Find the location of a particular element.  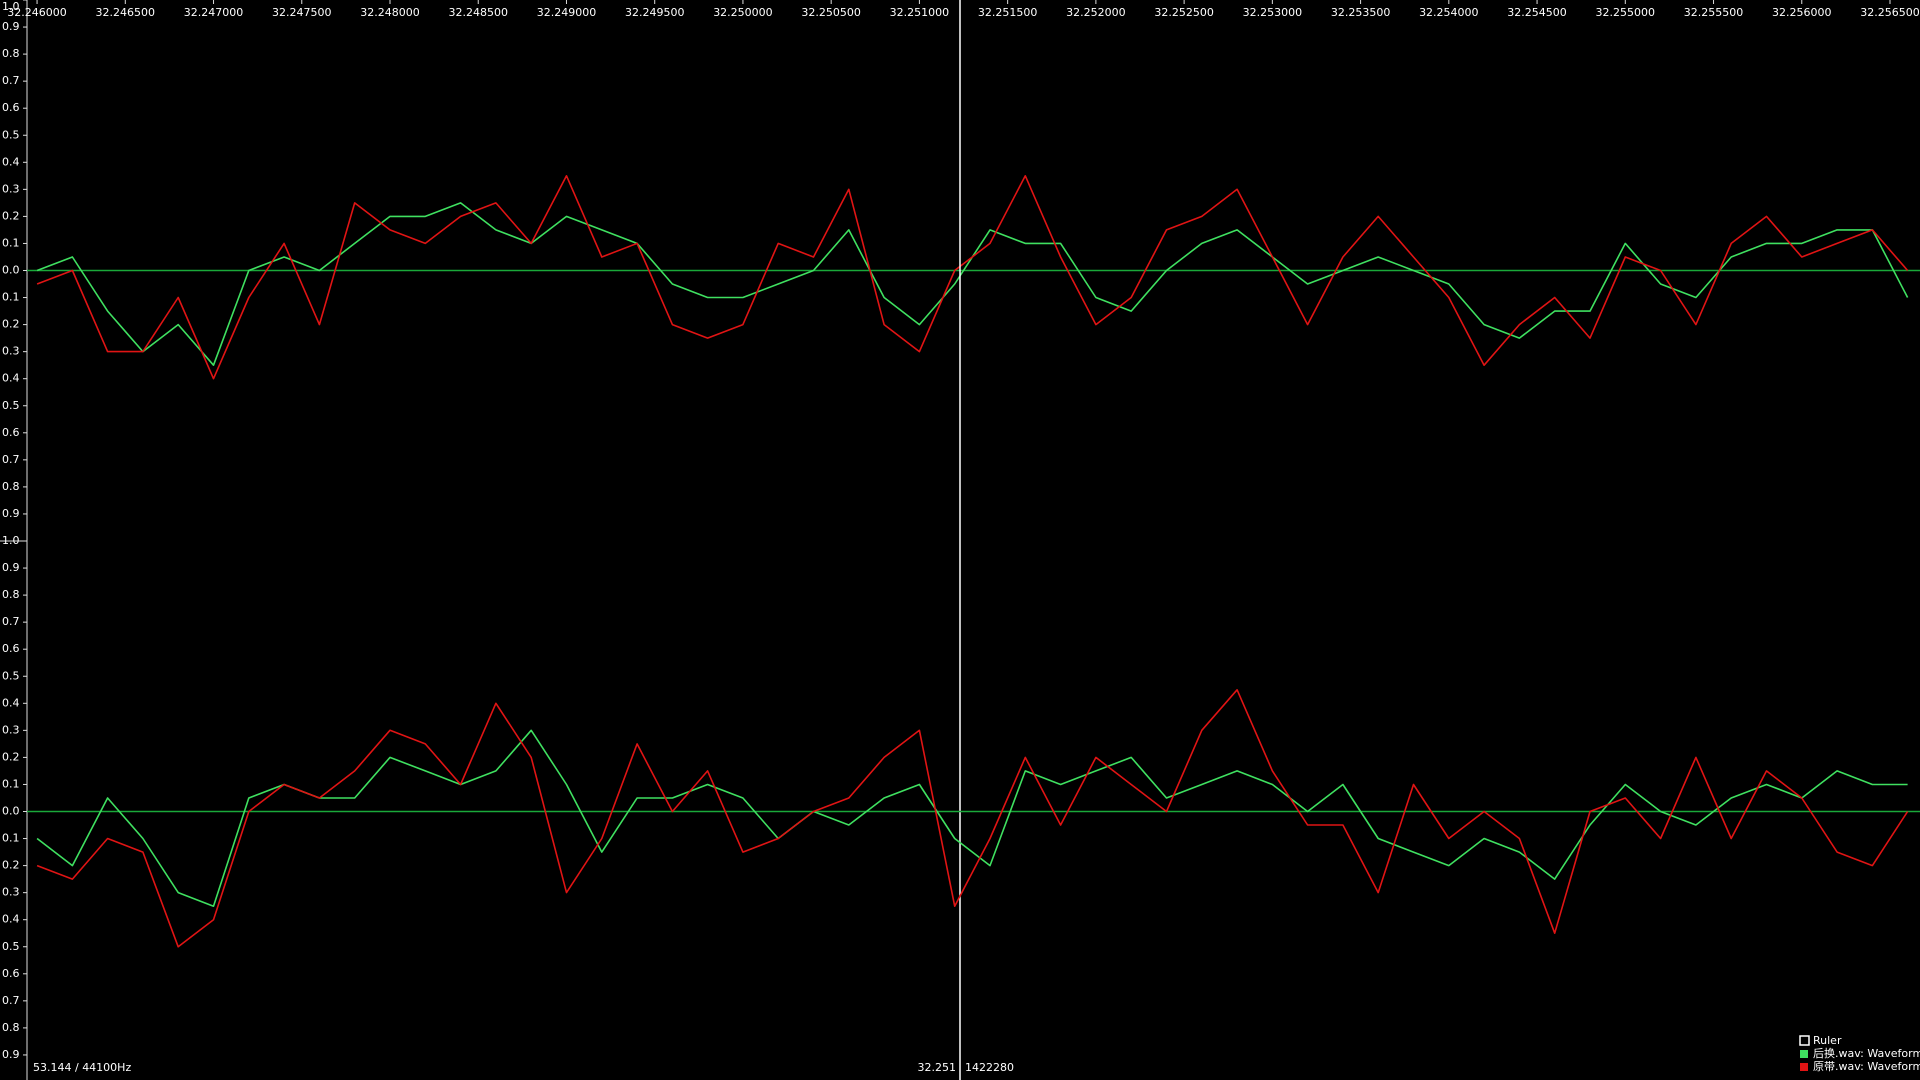

legend-entry: 原带.wav: Waveform is located at coordinates (1866, 1066).